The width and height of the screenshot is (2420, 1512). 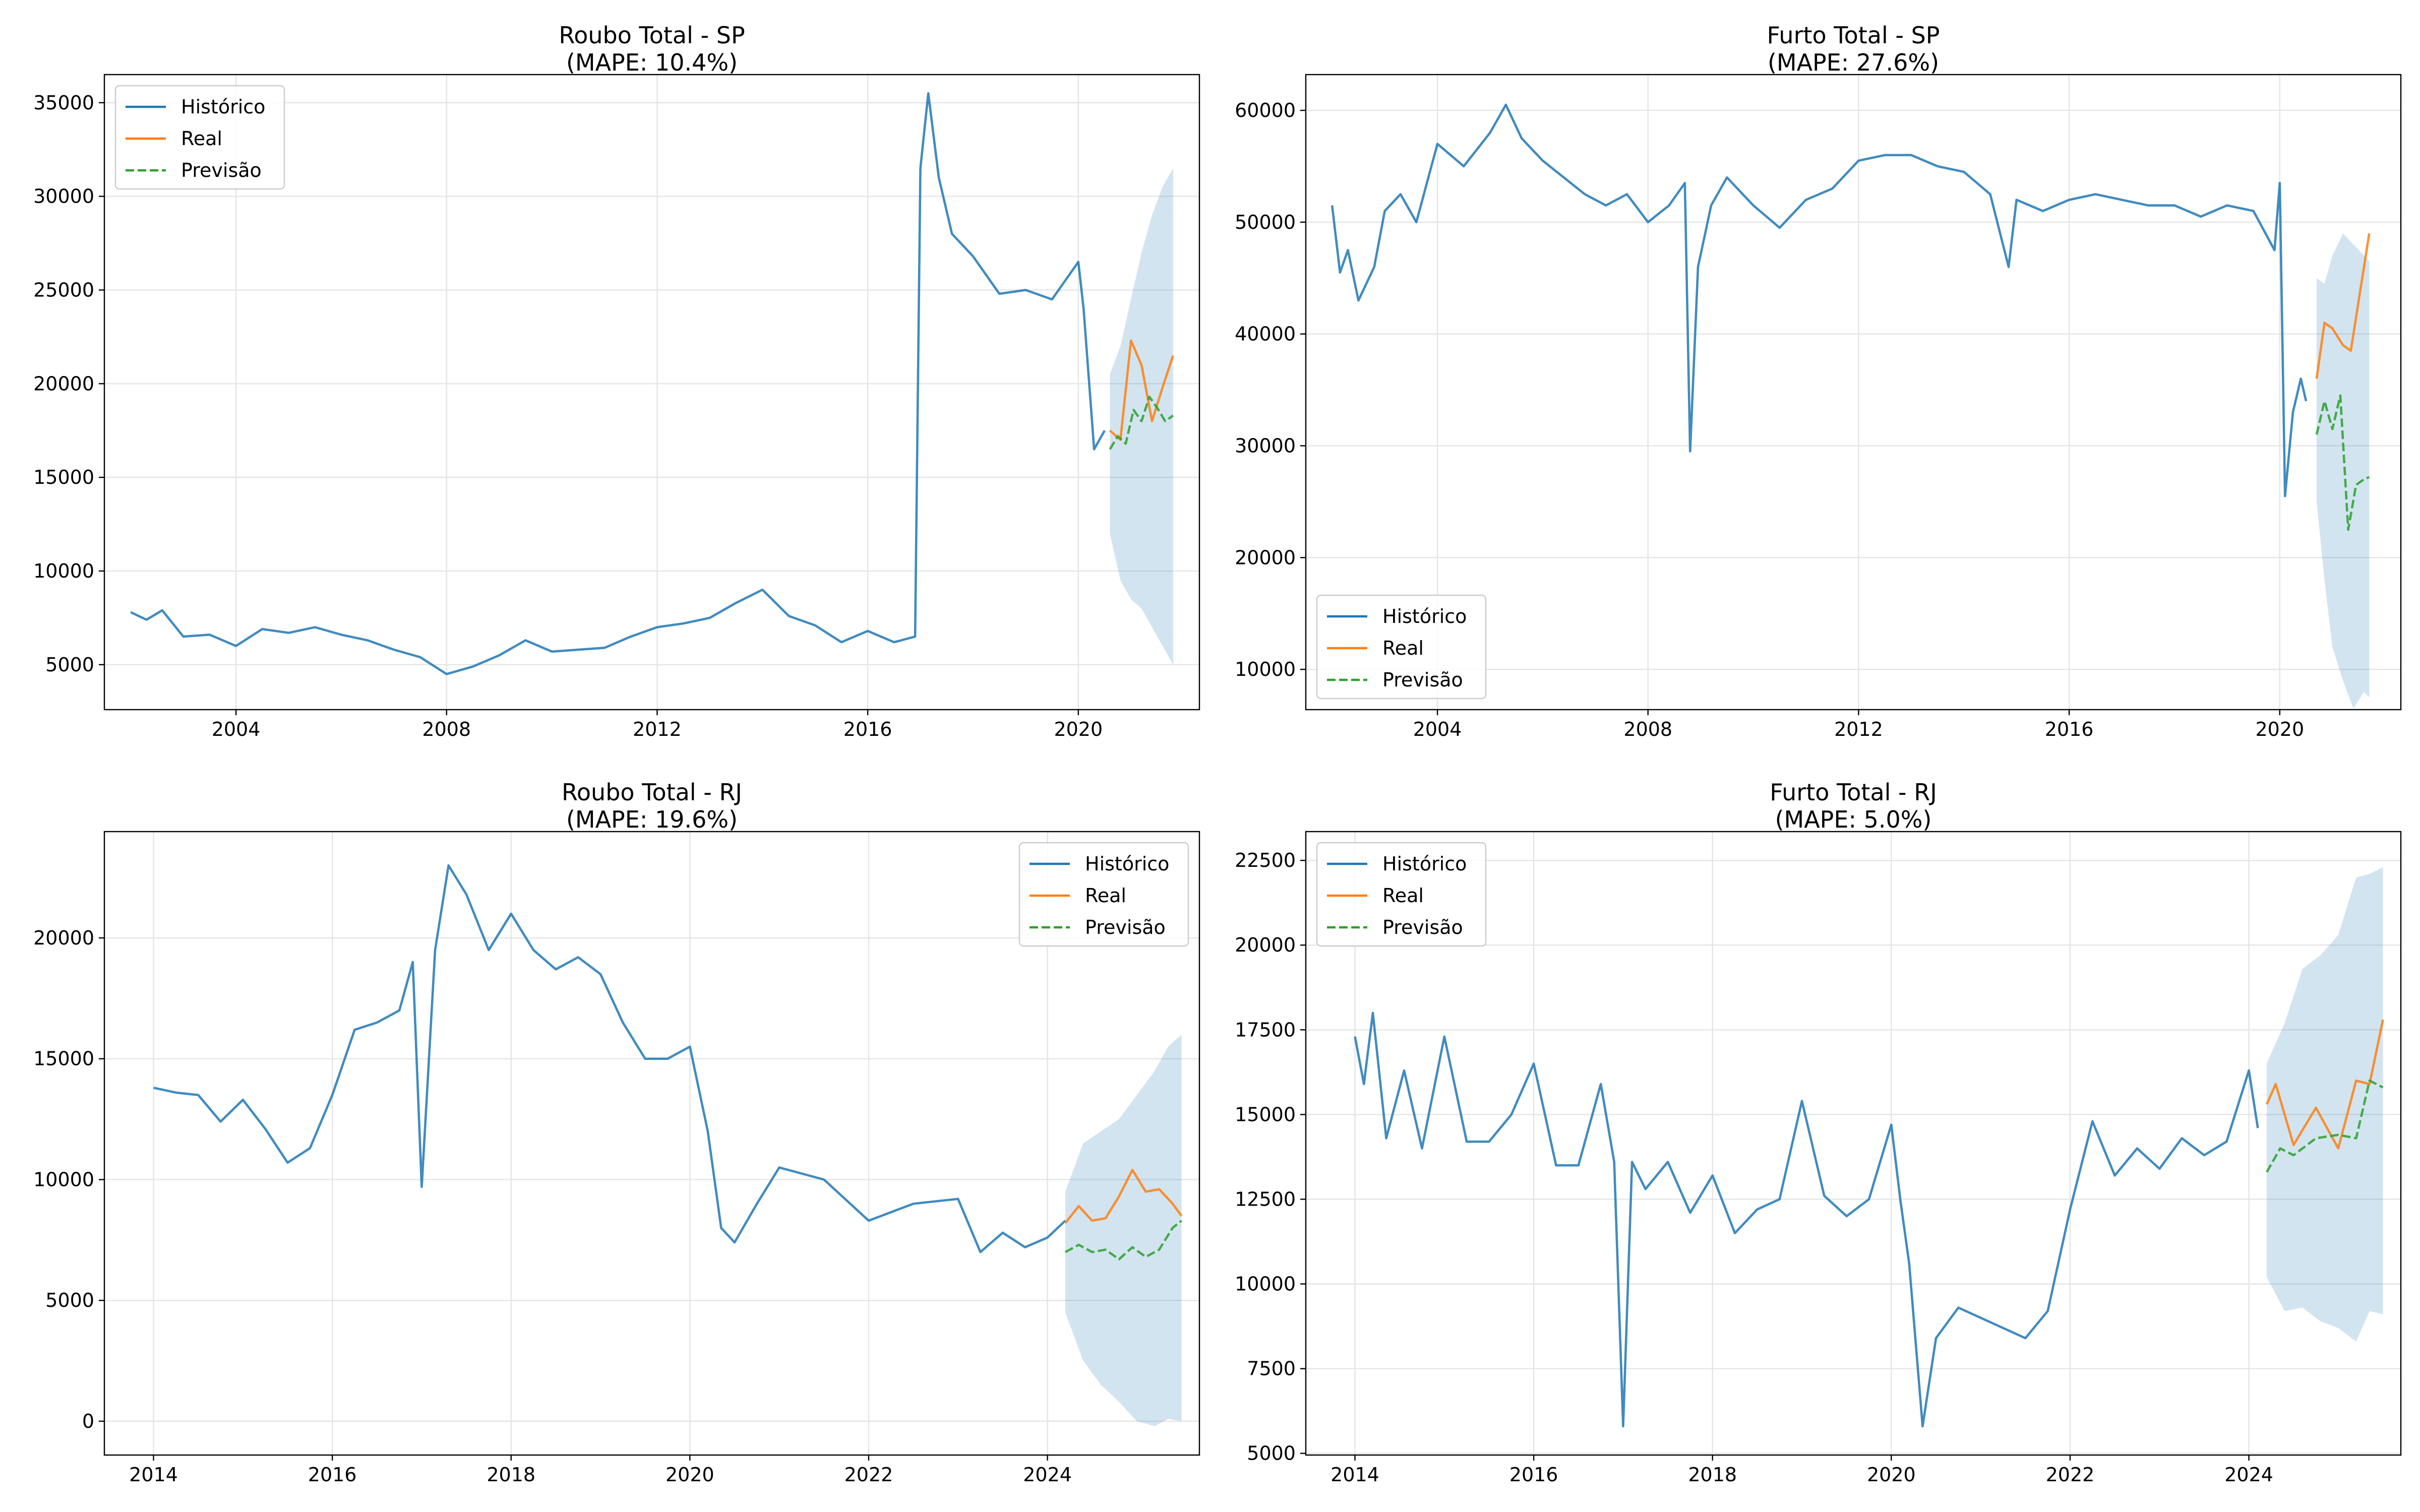 I want to click on y-tick-label: 25000, so click(x=63, y=290).